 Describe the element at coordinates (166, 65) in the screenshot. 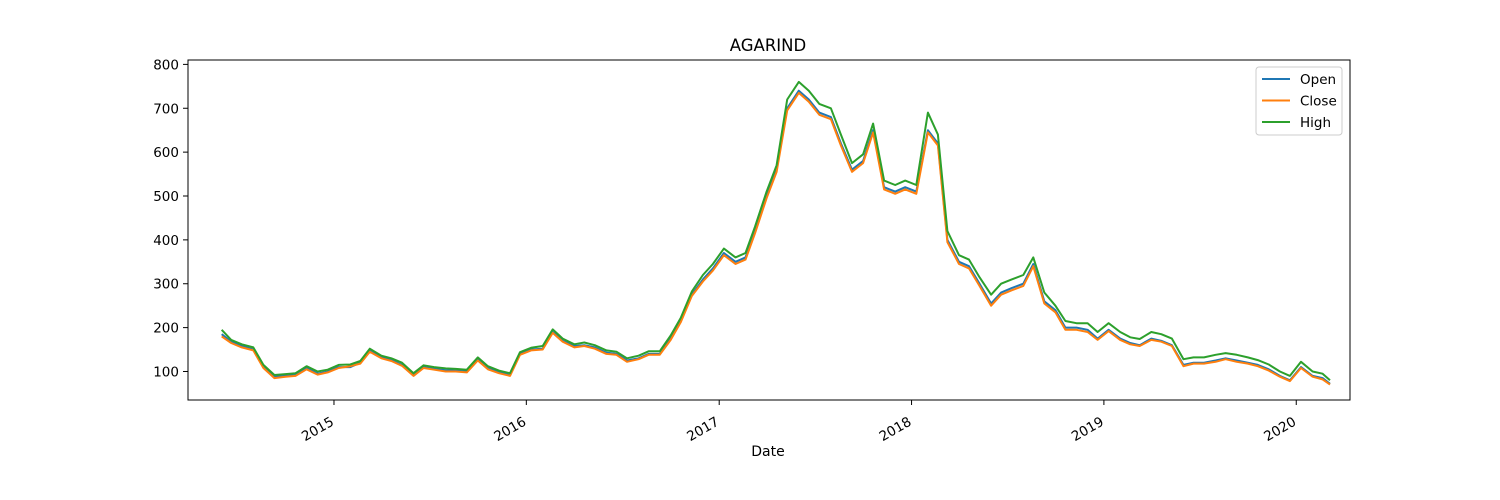

I see `y-tick-label: 800` at that location.